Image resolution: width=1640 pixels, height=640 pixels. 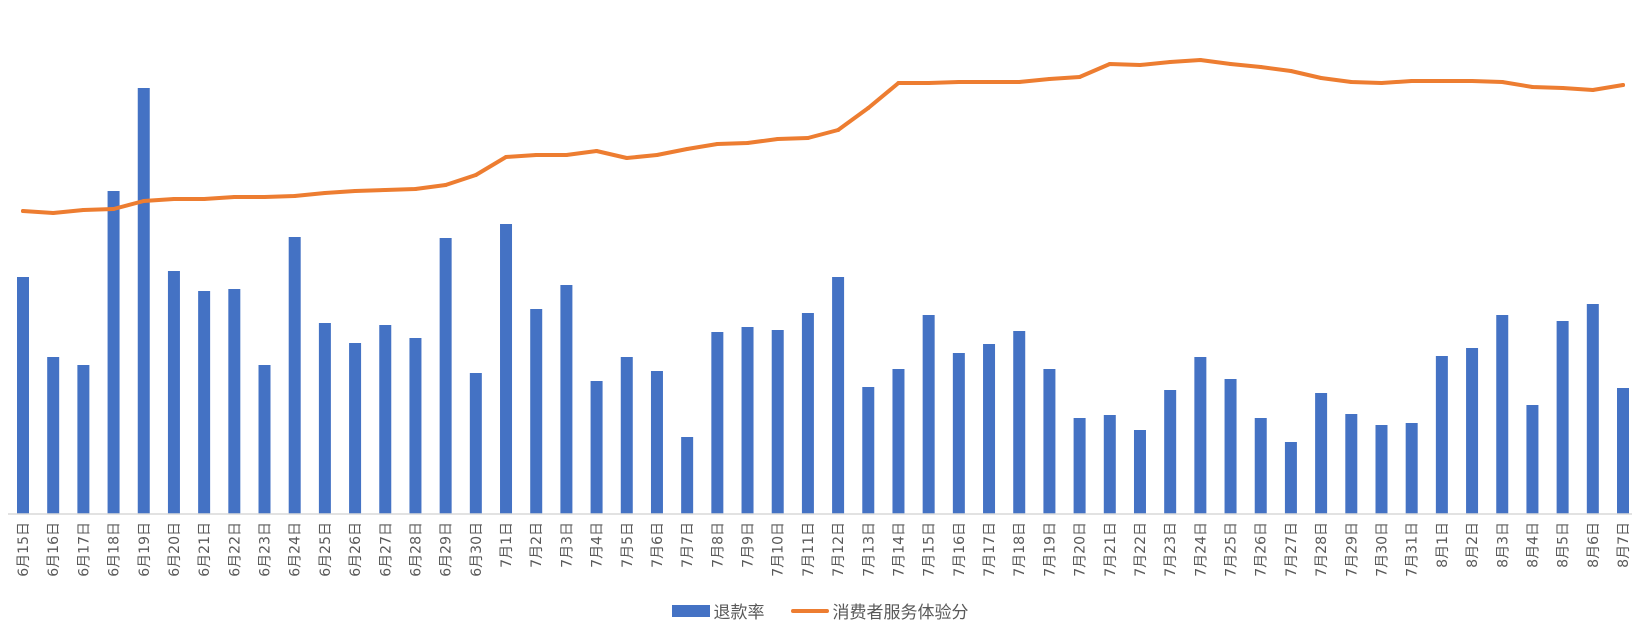 I want to click on line-point-7月5日, so click(x=626, y=158).